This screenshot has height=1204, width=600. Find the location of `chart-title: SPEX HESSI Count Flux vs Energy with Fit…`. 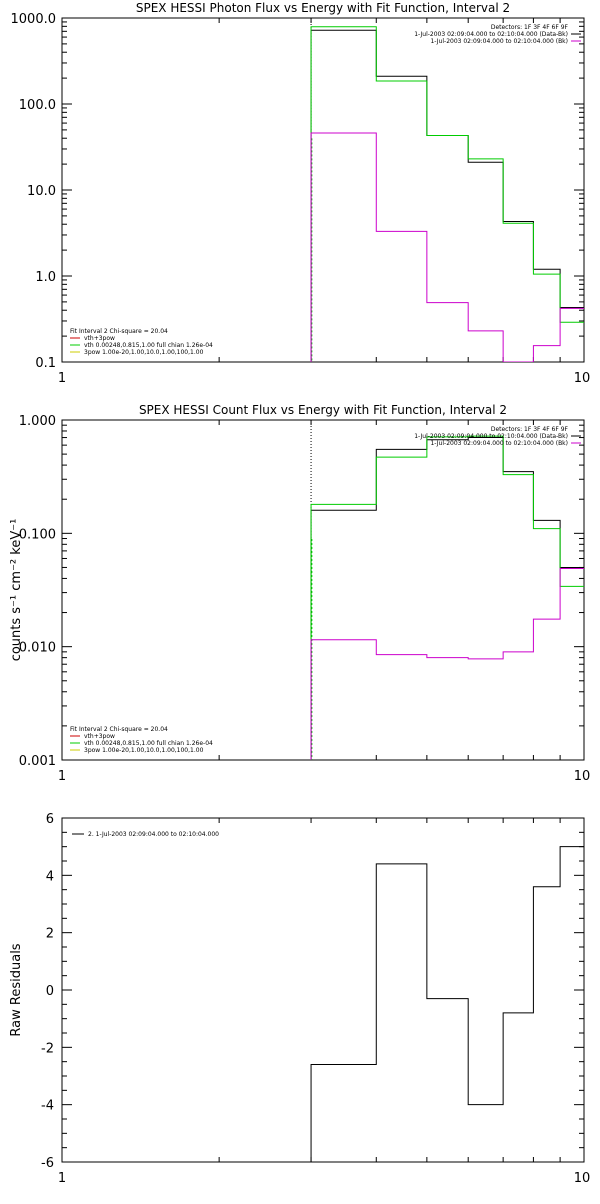

chart-title: SPEX HESSI Count Flux vs Energy with Fit… is located at coordinates (323, 410).